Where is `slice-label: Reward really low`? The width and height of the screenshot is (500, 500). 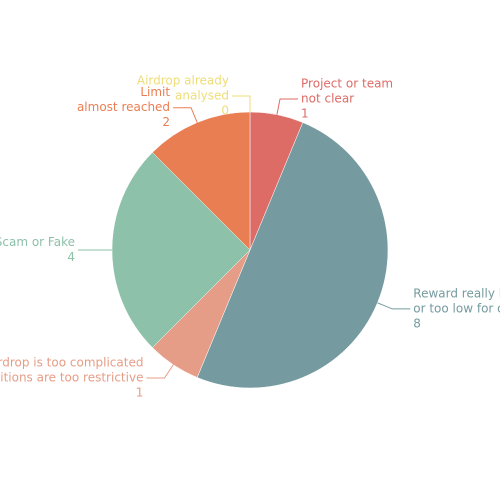 slice-label: Reward really low is located at coordinates (456, 293).